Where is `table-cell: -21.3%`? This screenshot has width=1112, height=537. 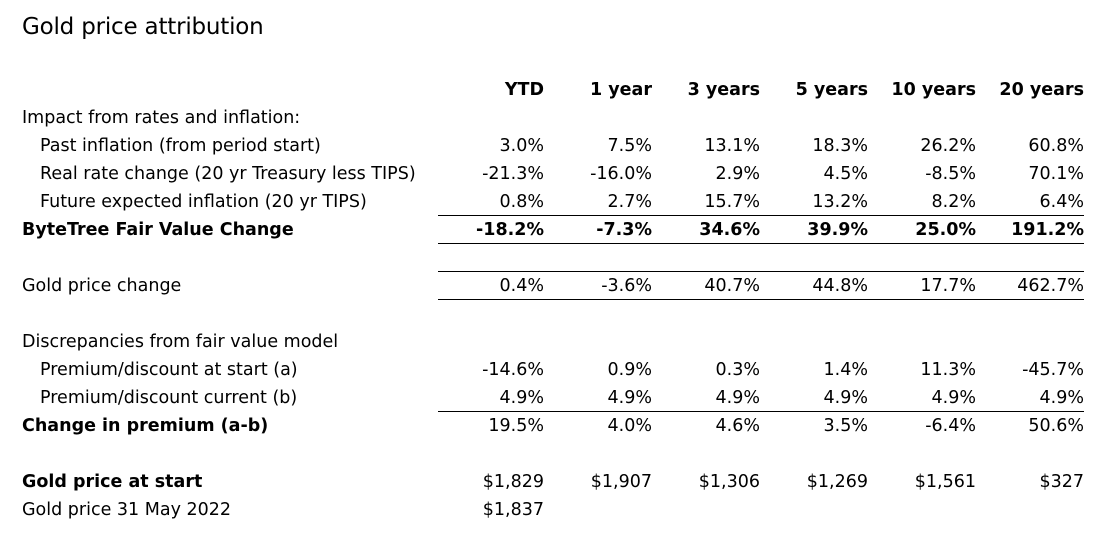
table-cell: -21.3% is located at coordinates (513, 174).